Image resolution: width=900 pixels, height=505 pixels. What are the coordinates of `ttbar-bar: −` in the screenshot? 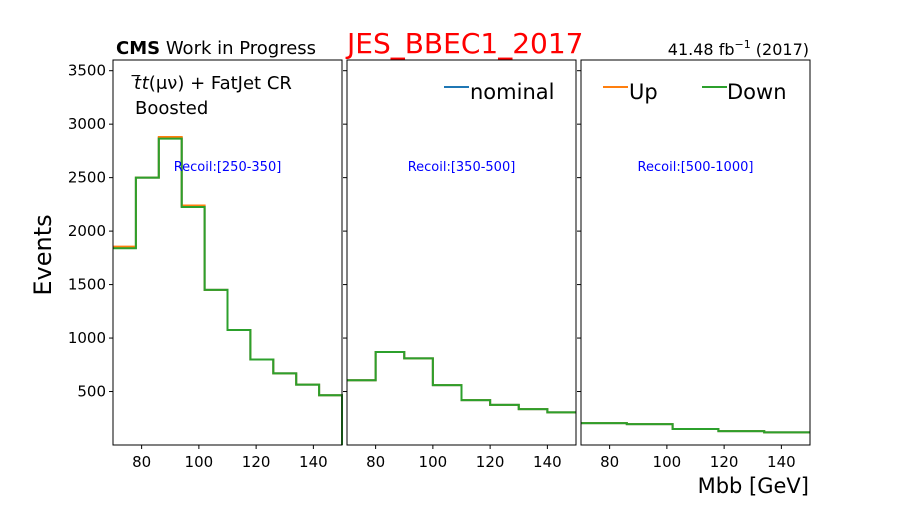 It's located at (136, 76).